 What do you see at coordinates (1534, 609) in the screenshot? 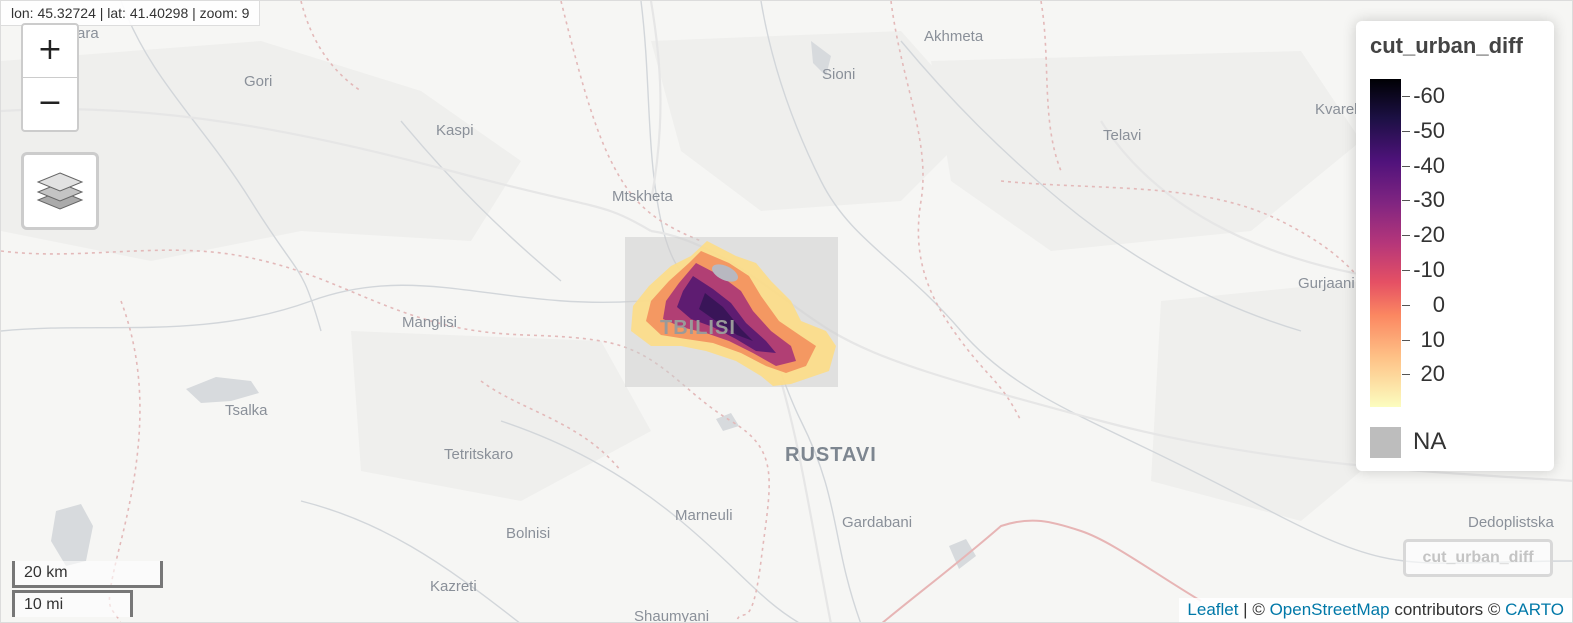
I see `carto-link: CARTO` at bounding box center [1534, 609].